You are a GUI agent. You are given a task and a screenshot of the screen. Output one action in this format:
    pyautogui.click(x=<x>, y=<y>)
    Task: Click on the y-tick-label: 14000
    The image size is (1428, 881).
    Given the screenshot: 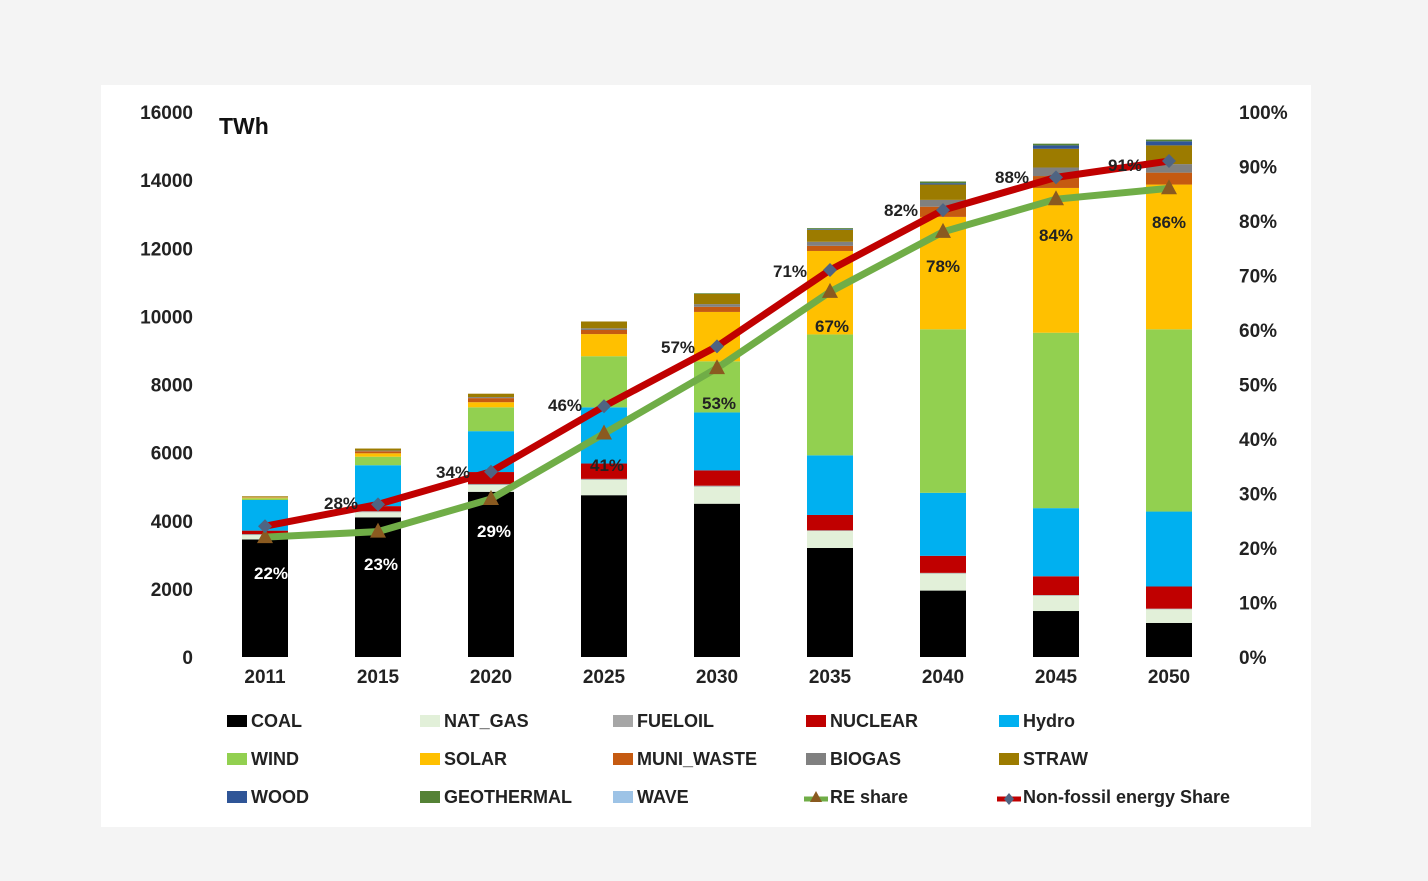 What is the action you would take?
    pyautogui.click(x=166, y=181)
    